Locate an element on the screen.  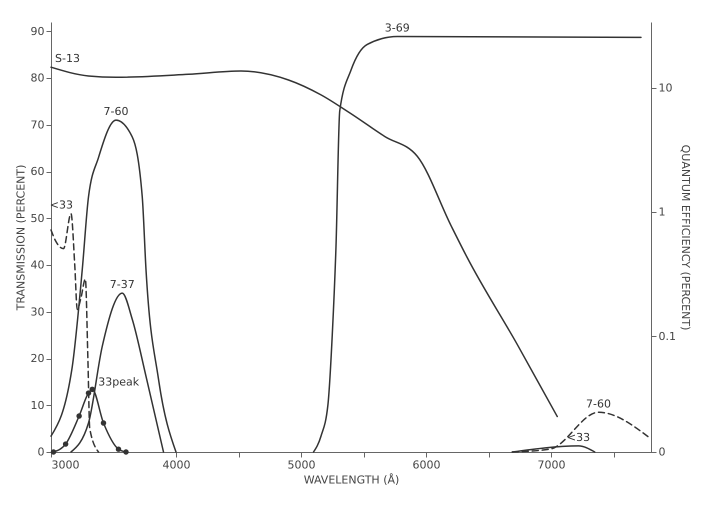
x-tick-label: 6000 is located at coordinates (426, 465).